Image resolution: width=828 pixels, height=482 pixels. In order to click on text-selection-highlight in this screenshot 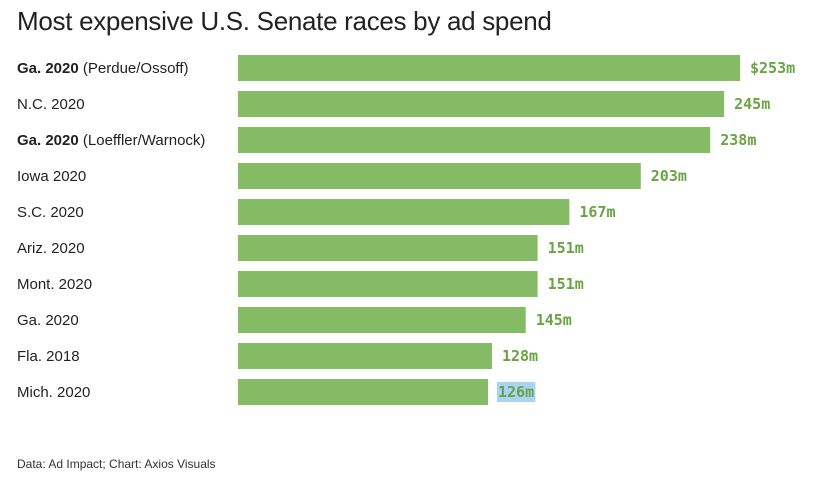, I will do `click(516, 392)`.